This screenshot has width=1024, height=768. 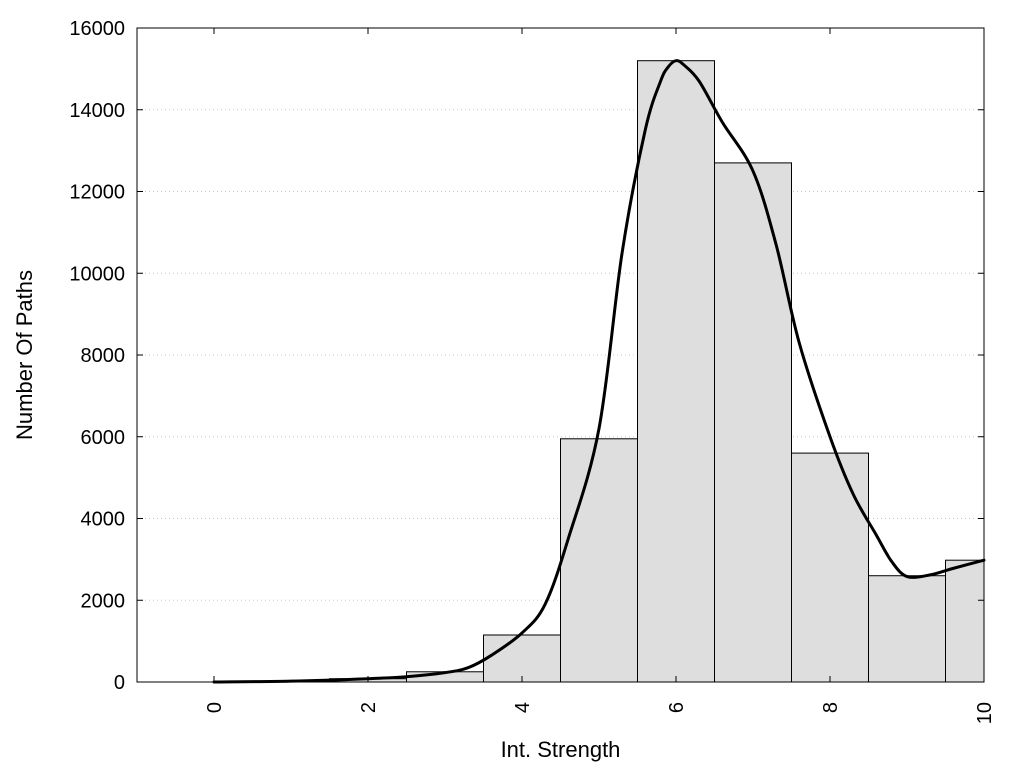 I want to click on y-tick-label: 8000, so click(x=103, y=356).